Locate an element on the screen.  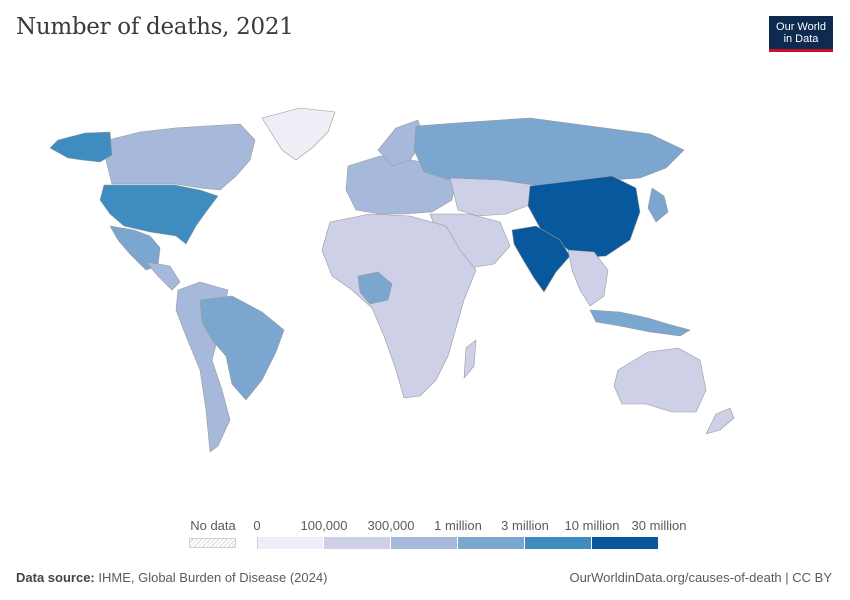
region-brazil is located at coordinates (242, 348).